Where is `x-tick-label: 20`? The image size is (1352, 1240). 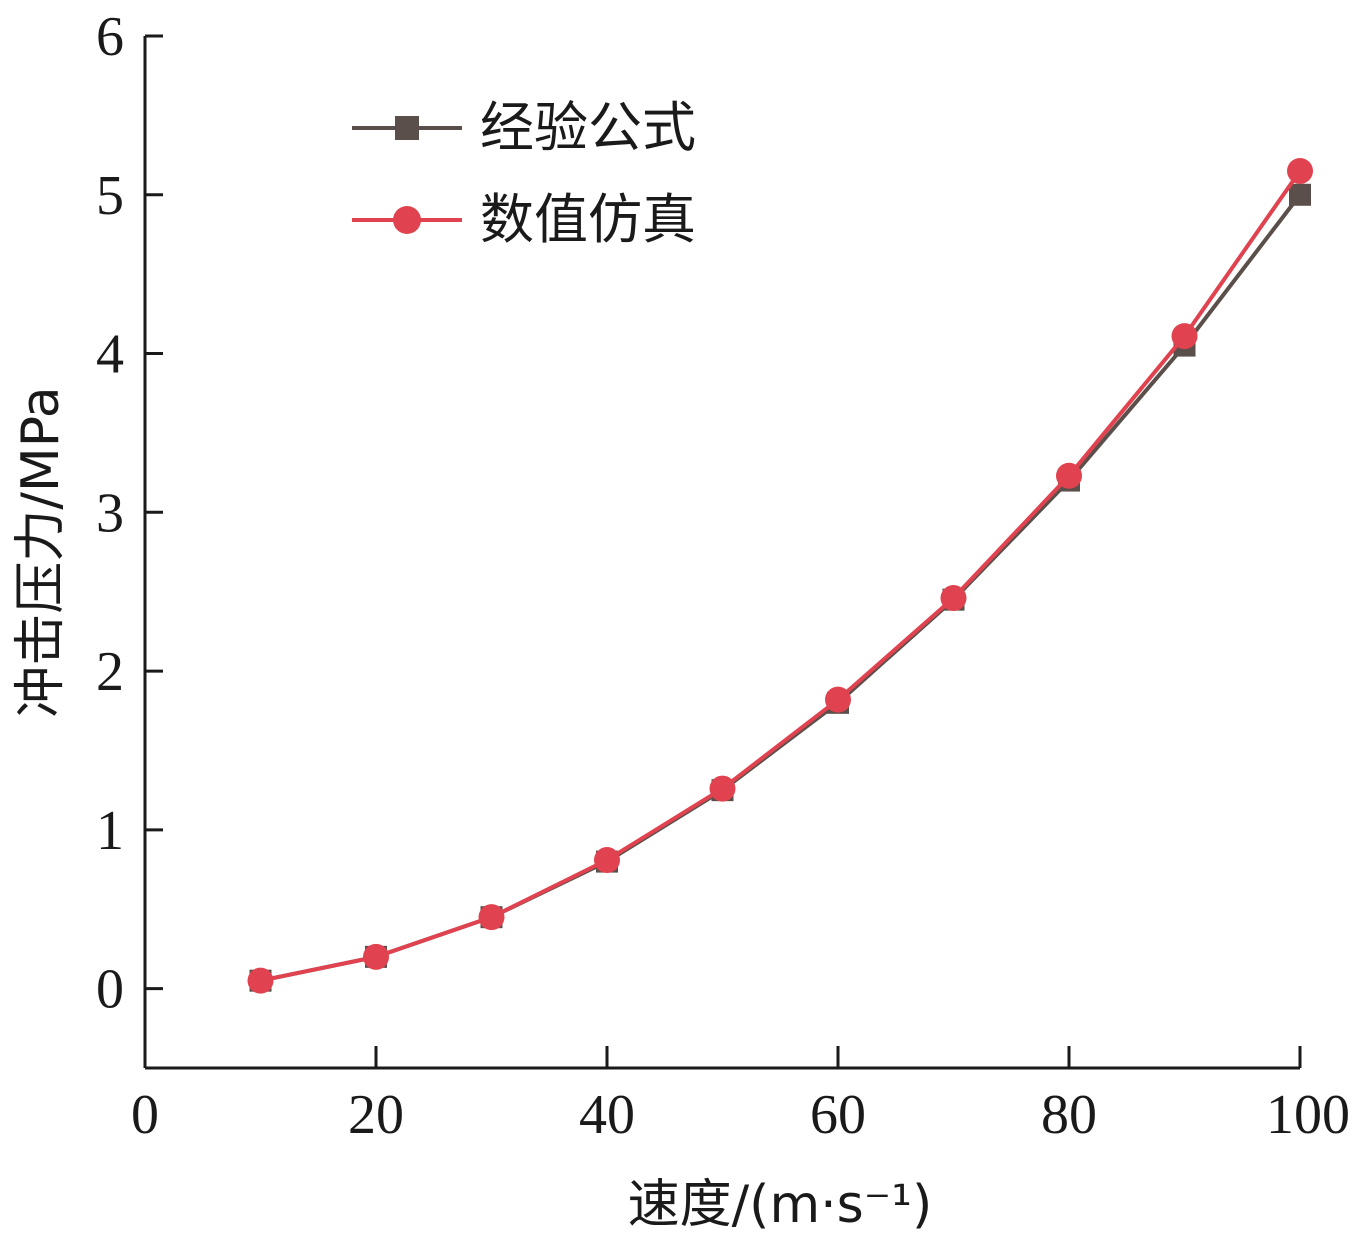 x-tick-label: 20 is located at coordinates (376, 1115).